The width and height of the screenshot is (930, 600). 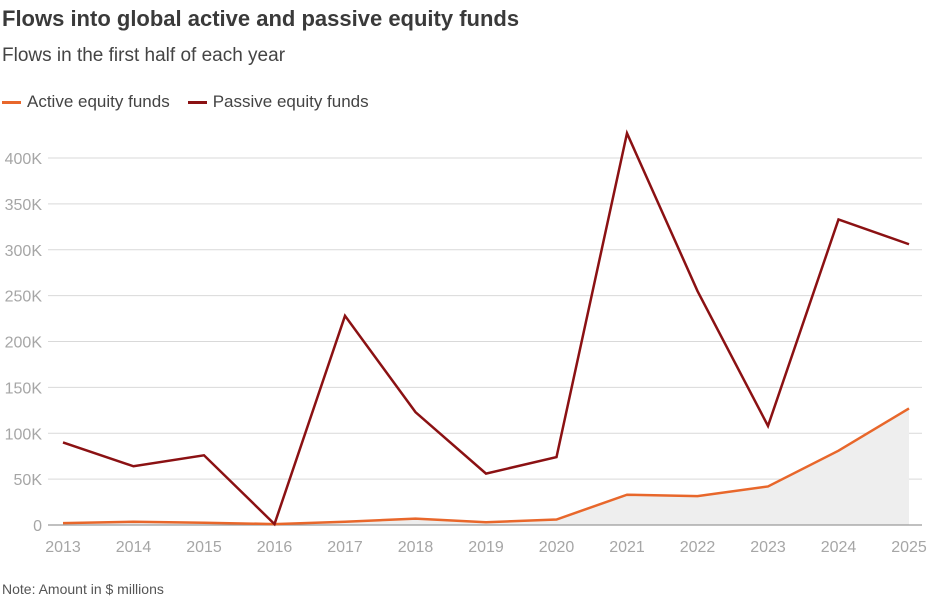 What do you see at coordinates (768, 547) in the screenshot?
I see `x-tick-label: 2023` at bounding box center [768, 547].